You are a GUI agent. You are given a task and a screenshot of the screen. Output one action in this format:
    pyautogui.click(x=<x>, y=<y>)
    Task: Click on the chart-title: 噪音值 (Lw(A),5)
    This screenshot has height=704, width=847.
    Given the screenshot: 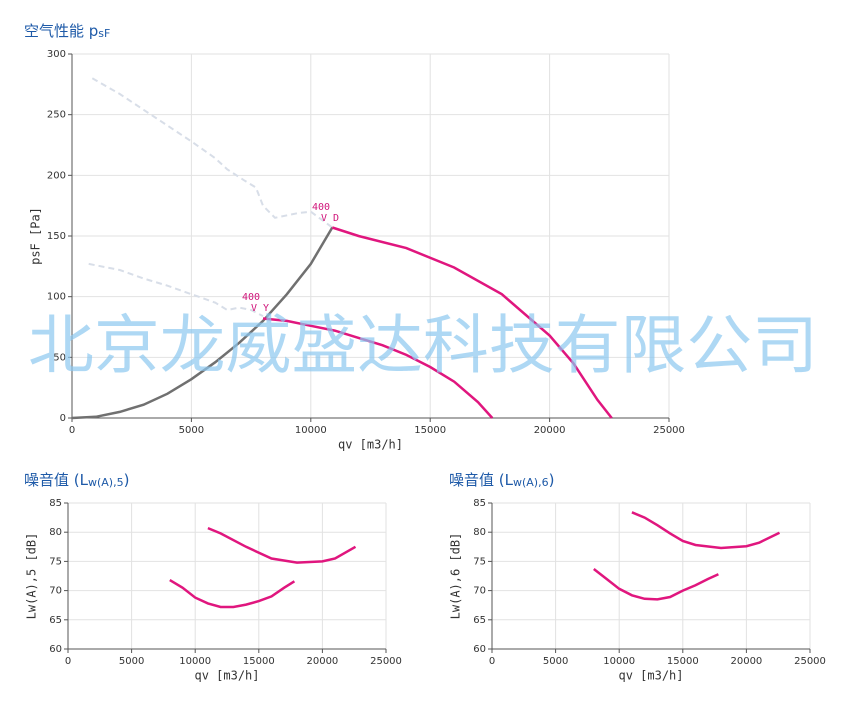 What is the action you would take?
    pyautogui.click(x=76, y=480)
    